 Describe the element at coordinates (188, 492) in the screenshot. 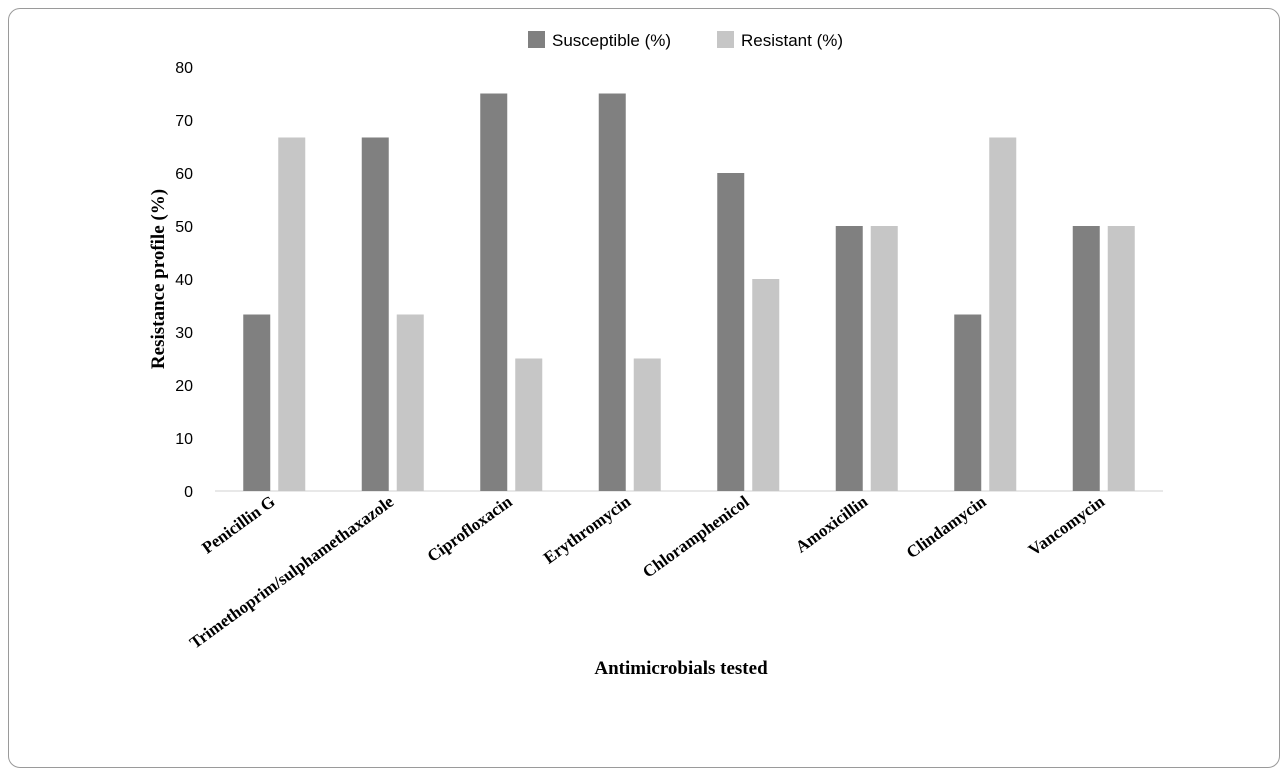

I see `y-tick-label: 0` at that location.